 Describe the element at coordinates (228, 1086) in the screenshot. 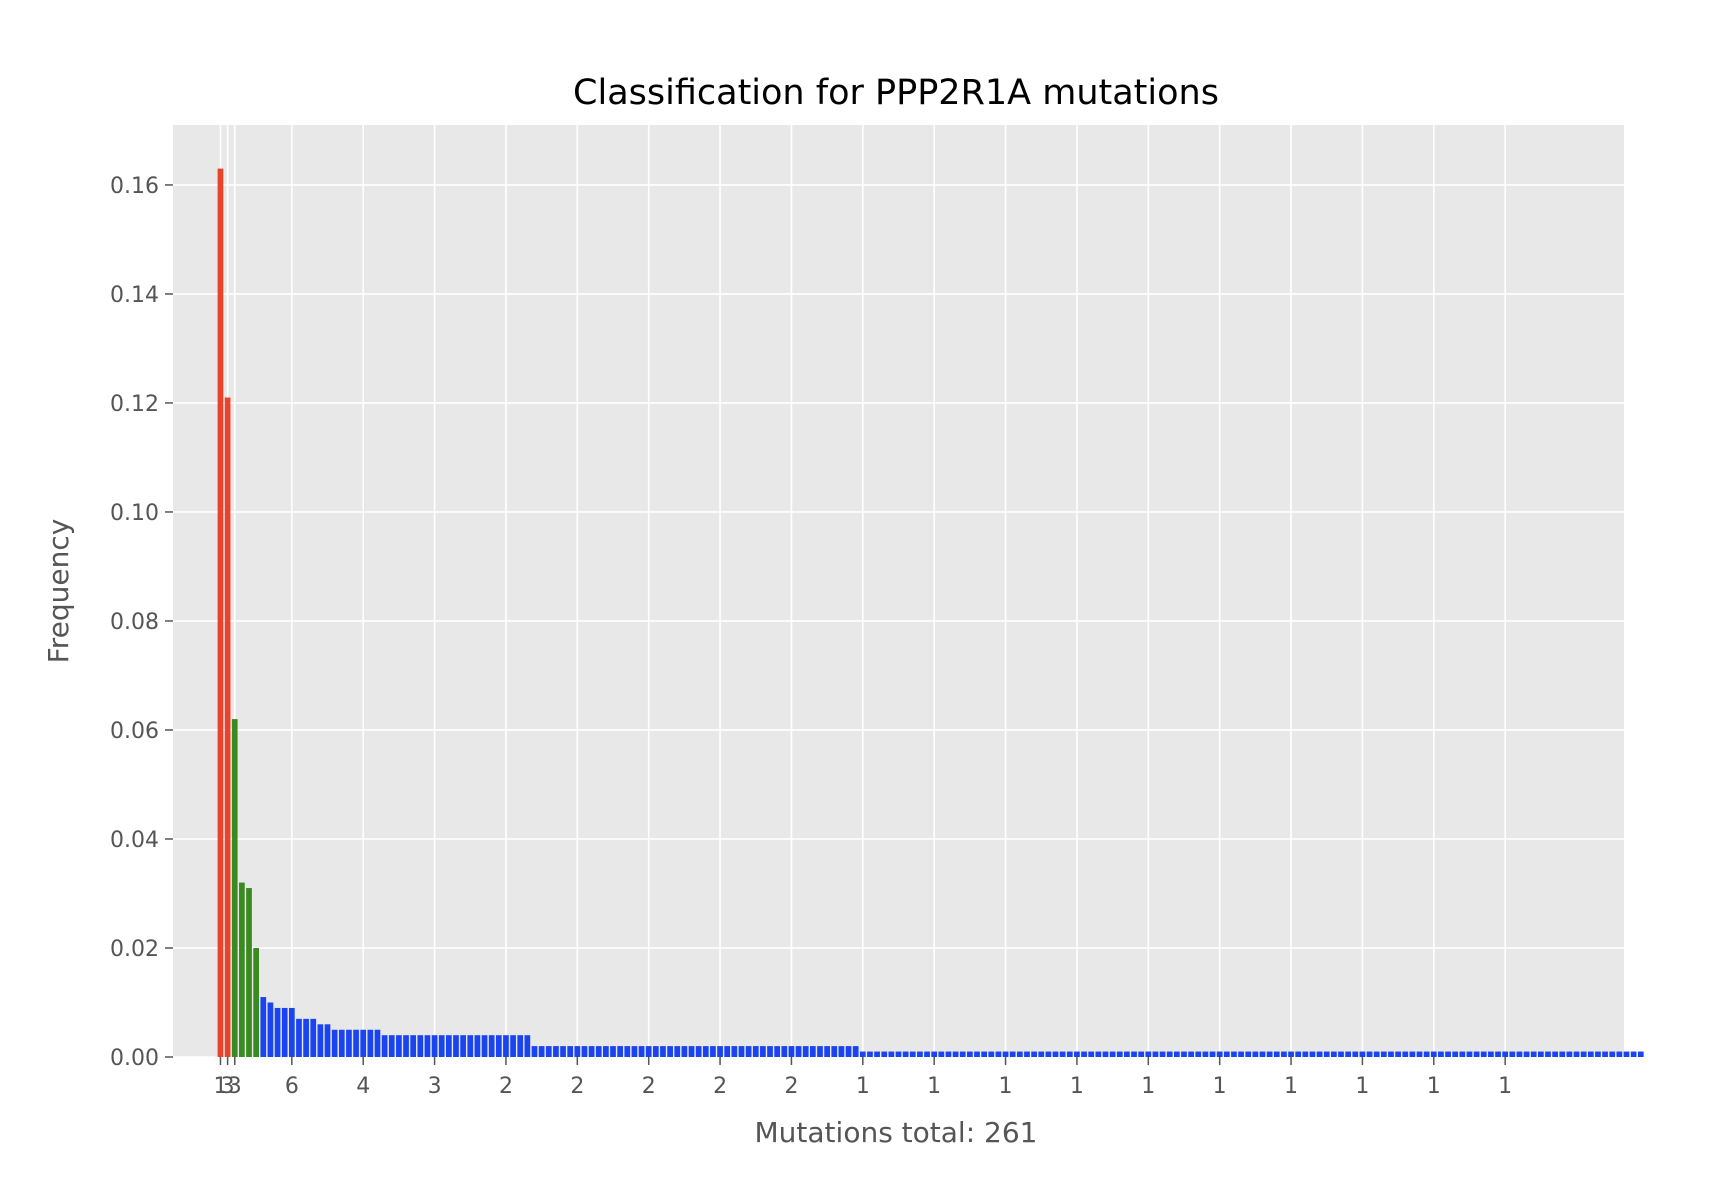

I see `x-tick-label: 3` at that location.